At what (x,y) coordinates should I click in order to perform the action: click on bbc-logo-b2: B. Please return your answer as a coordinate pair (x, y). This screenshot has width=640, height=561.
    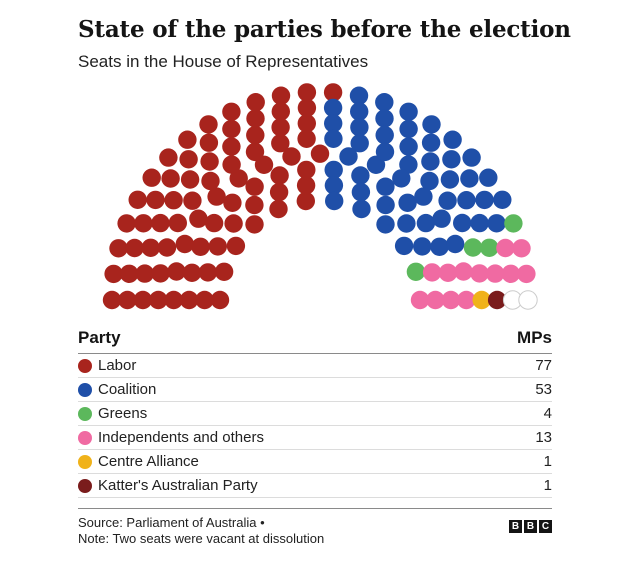
    Looking at the image, I should click on (530, 526).